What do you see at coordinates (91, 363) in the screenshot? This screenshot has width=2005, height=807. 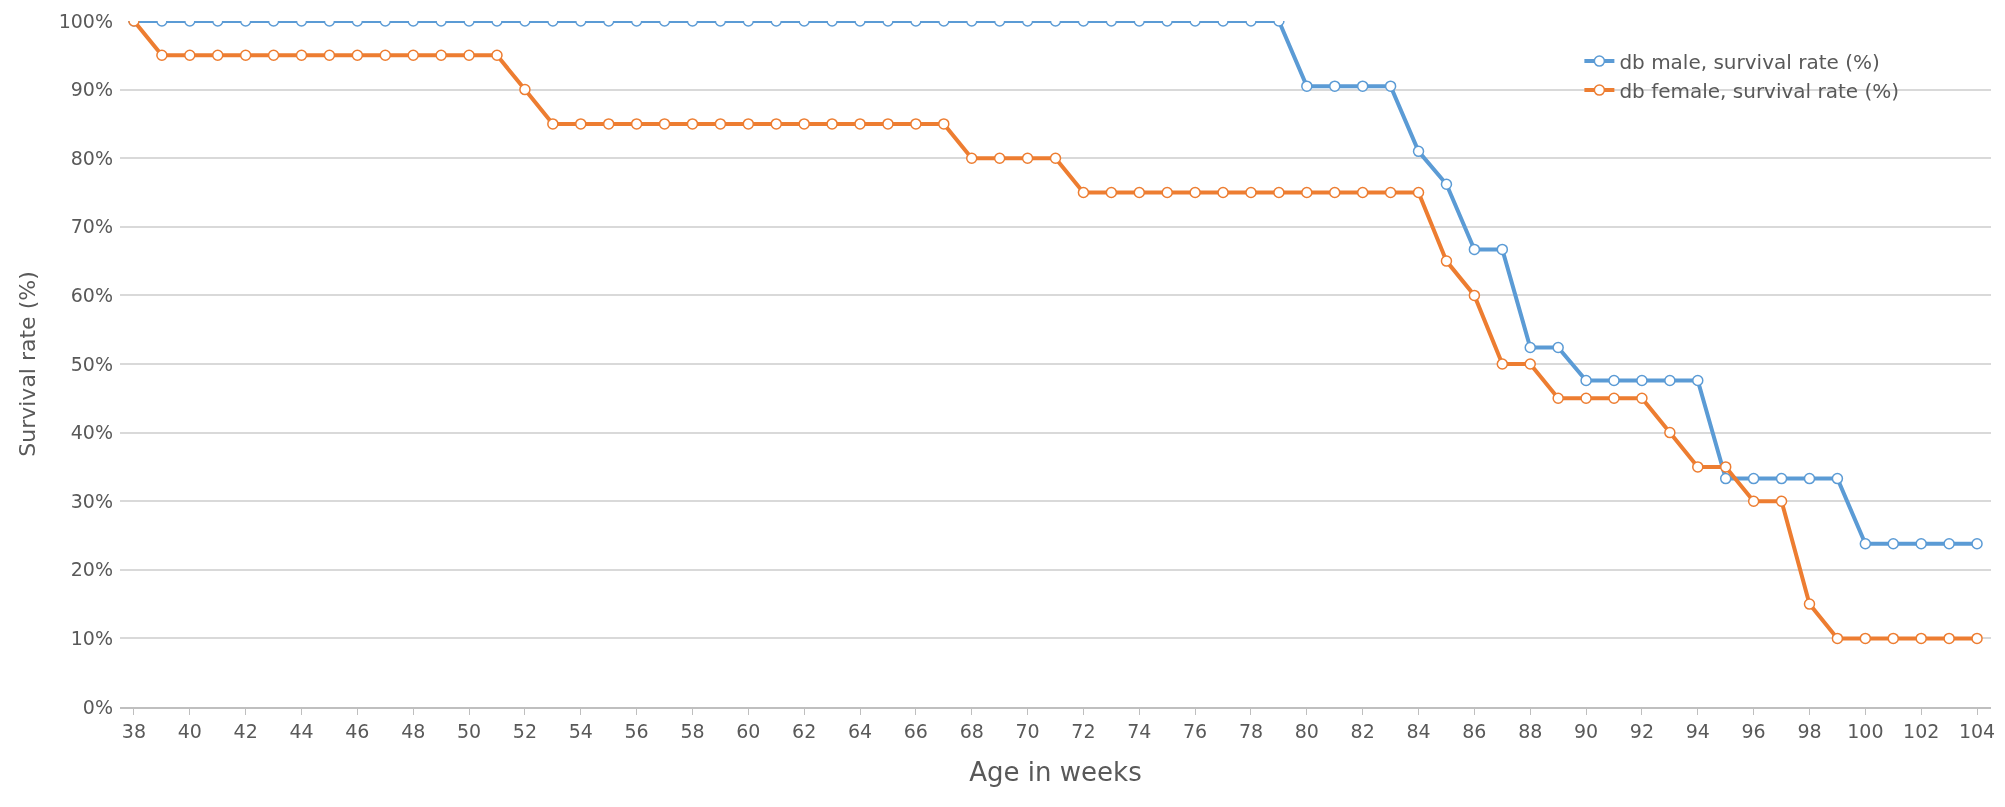 I see `y-tick-label: 50%` at bounding box center [91, 363].